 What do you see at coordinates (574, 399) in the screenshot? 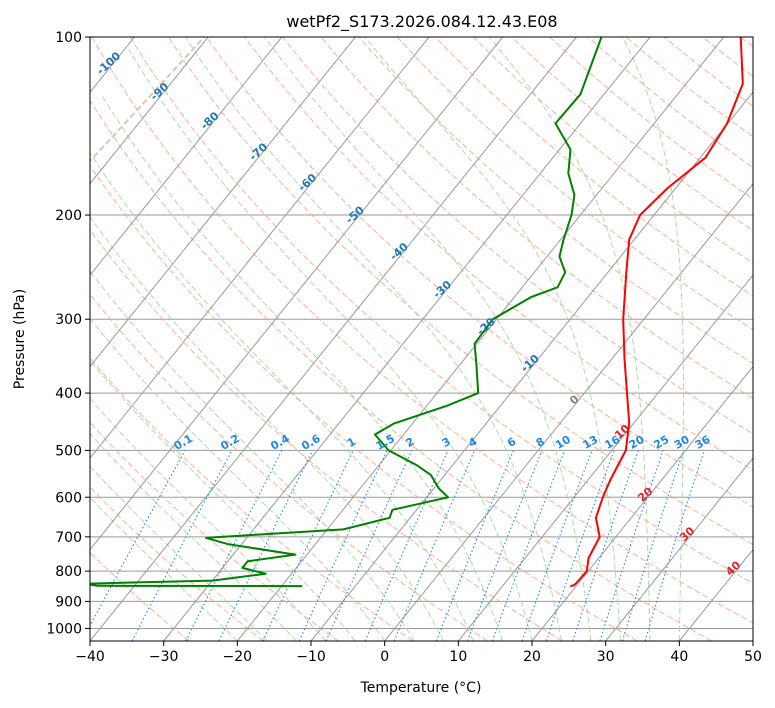
I see `isotherm-label: 0` at bounding box center [574, 399].